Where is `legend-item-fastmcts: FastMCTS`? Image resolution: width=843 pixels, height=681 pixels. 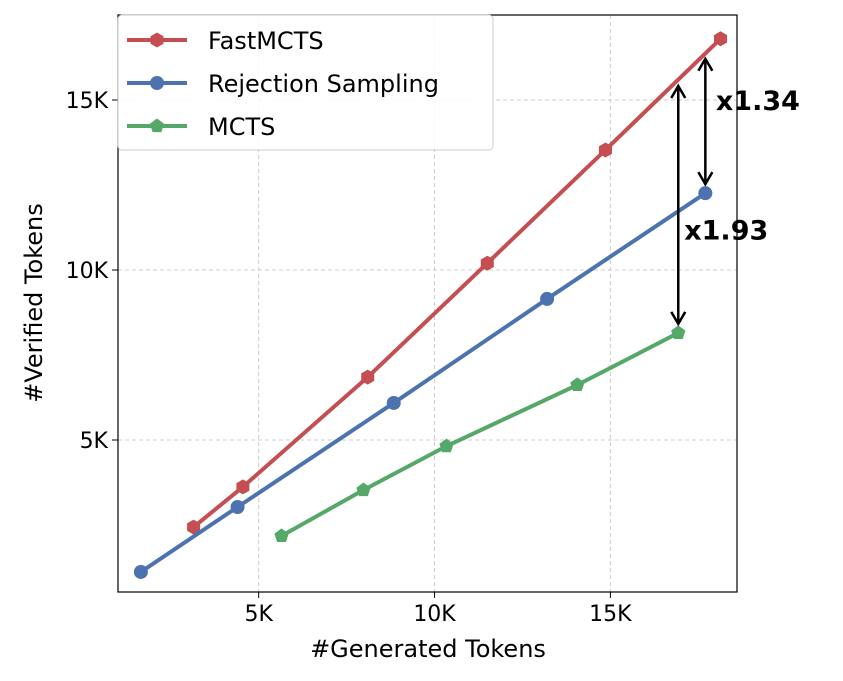 legend-item-fastmcts: FastMCTS is located at coordinates (225, 41).